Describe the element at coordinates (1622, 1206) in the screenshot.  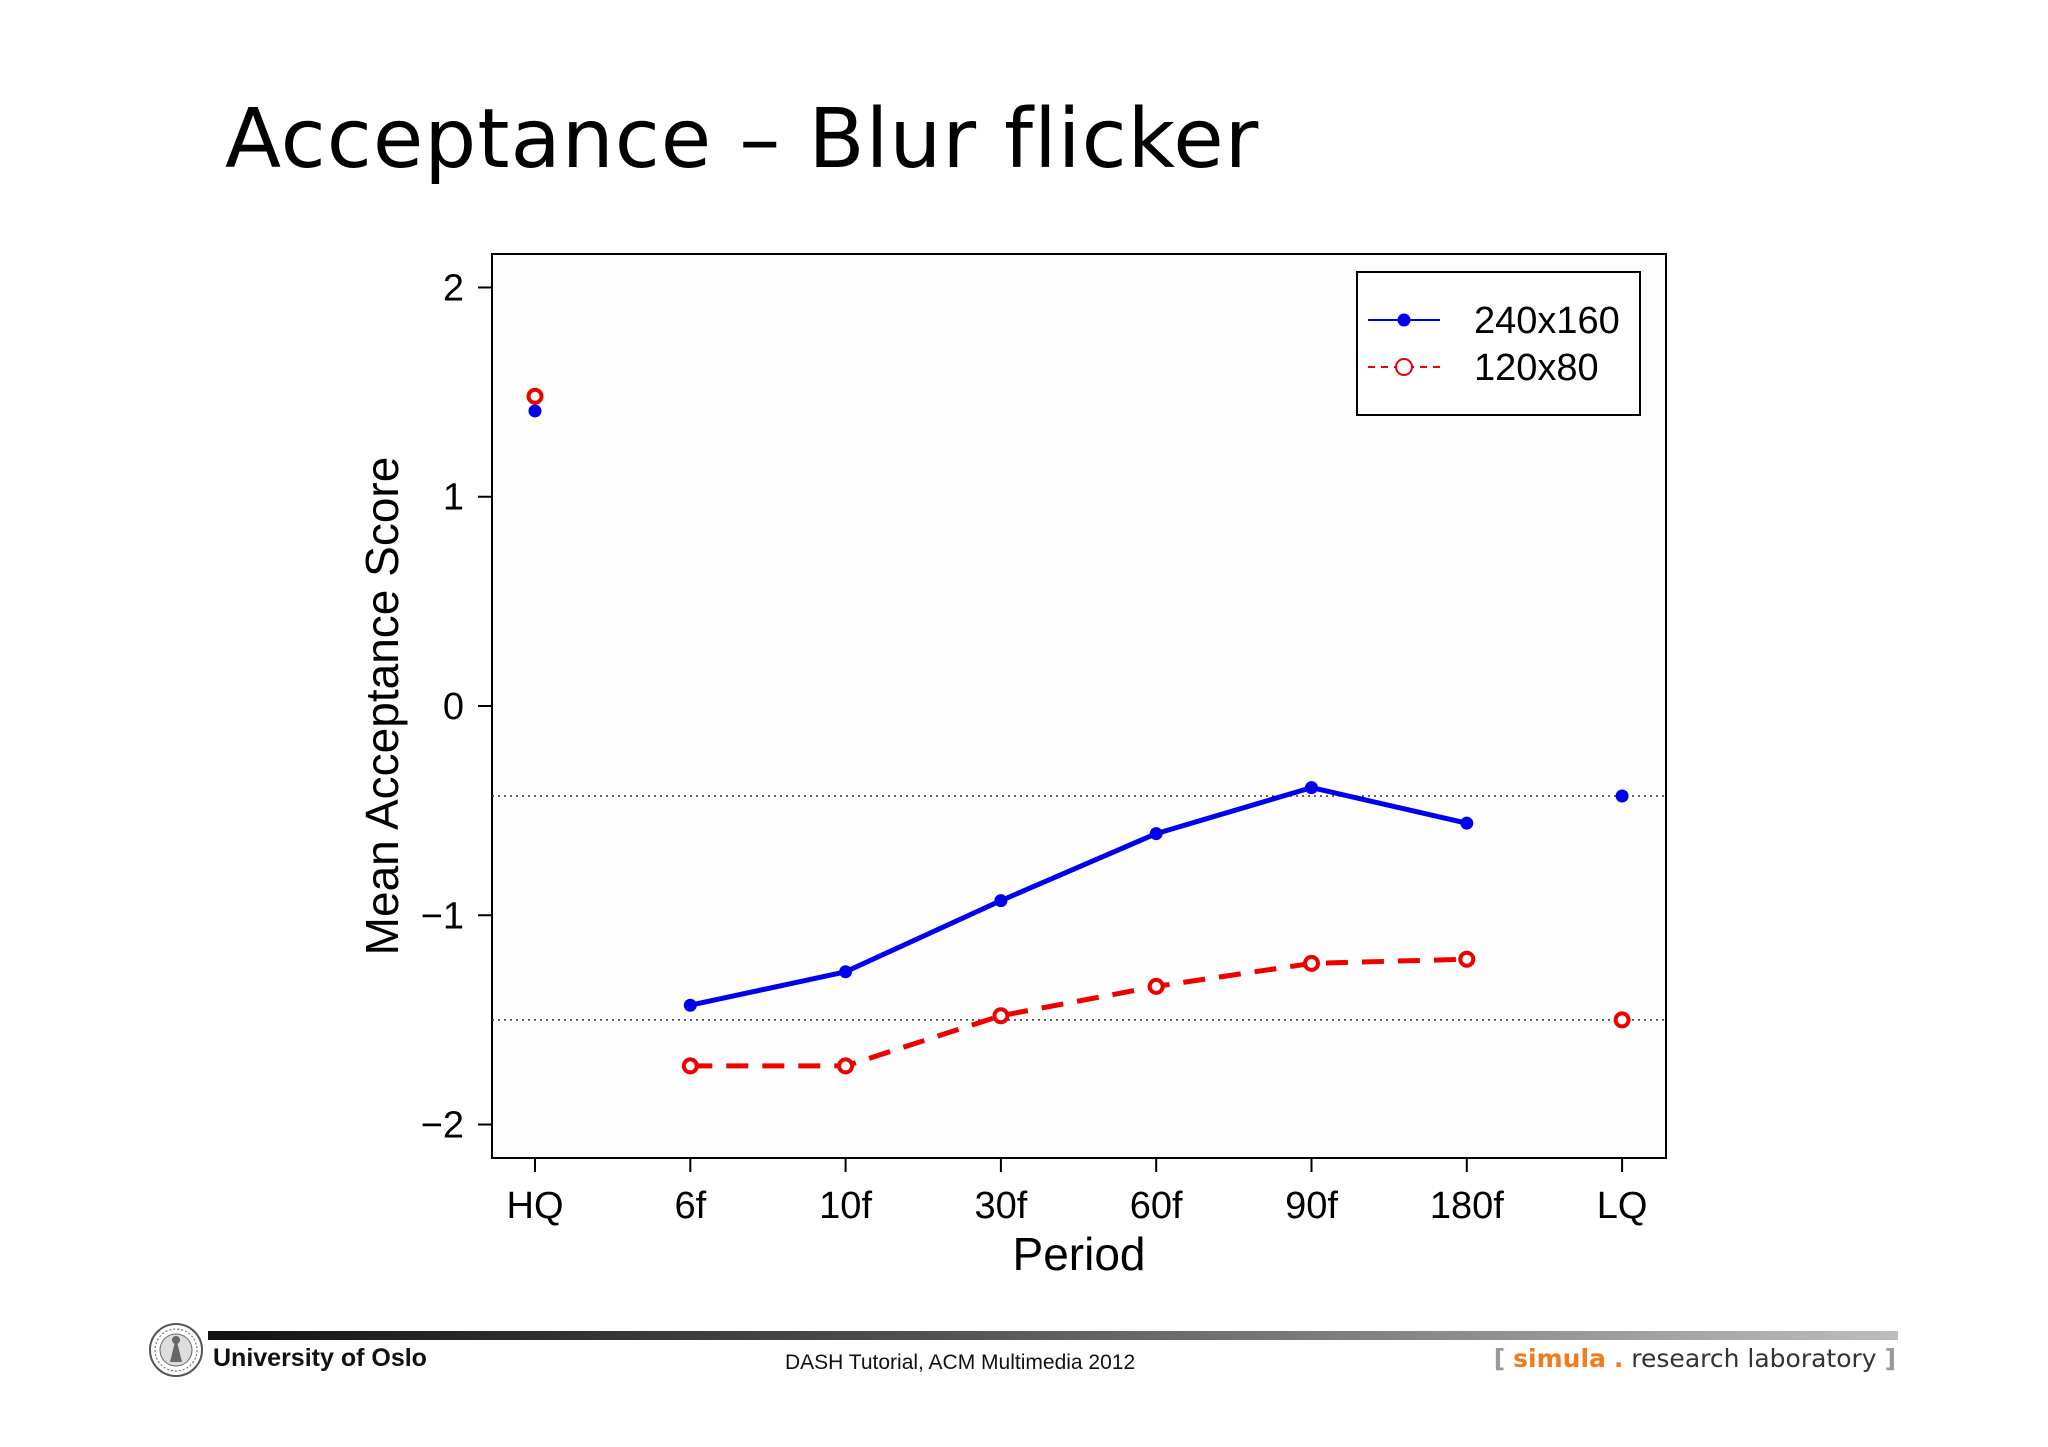
I see `x-tick-label: LQ` at that location.